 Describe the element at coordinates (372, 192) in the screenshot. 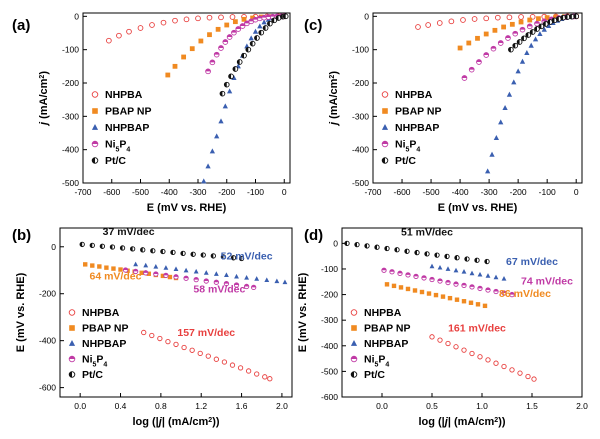

I see `x-tick-label: -700` at that location.